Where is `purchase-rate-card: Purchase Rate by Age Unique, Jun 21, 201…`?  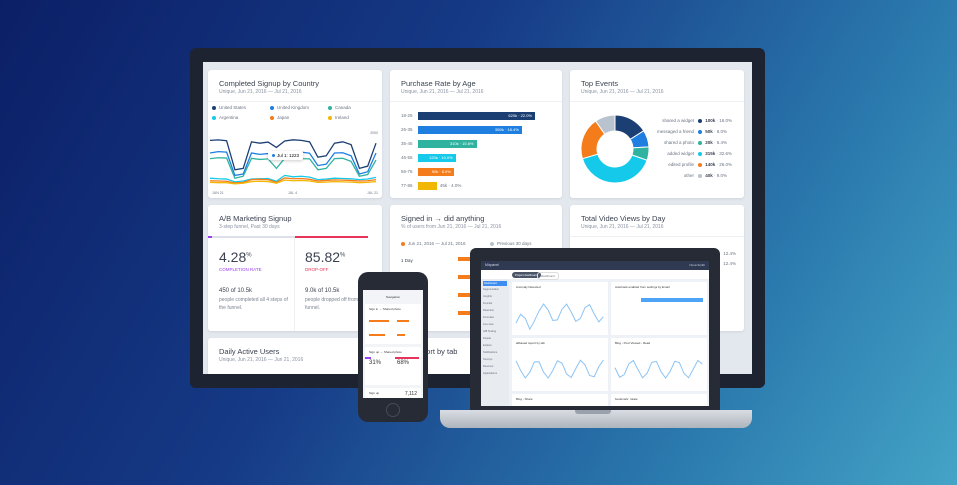
purchase-rate-card: Purchase Rate by Age Unique, Jun 21, 201… is located at coordinates (476, 134).